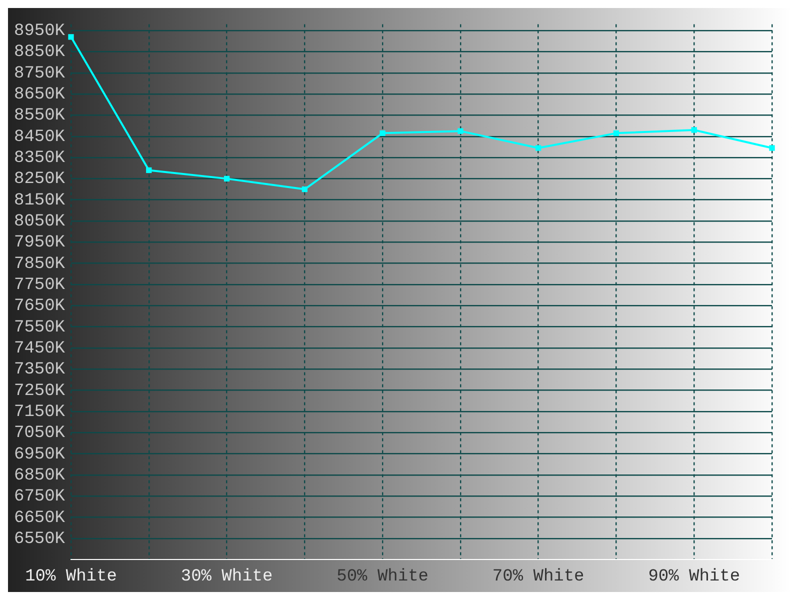 This screenshot has height=600, width=800. I want to click on y-tick-label: 8650K, so click(40, 95).